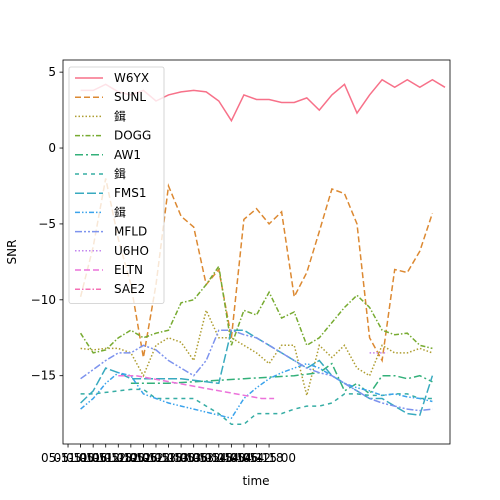  Describe the element at coordinates (93, 458) in the screenshot. I see `x-tick-label: 05-11 12` at that location.